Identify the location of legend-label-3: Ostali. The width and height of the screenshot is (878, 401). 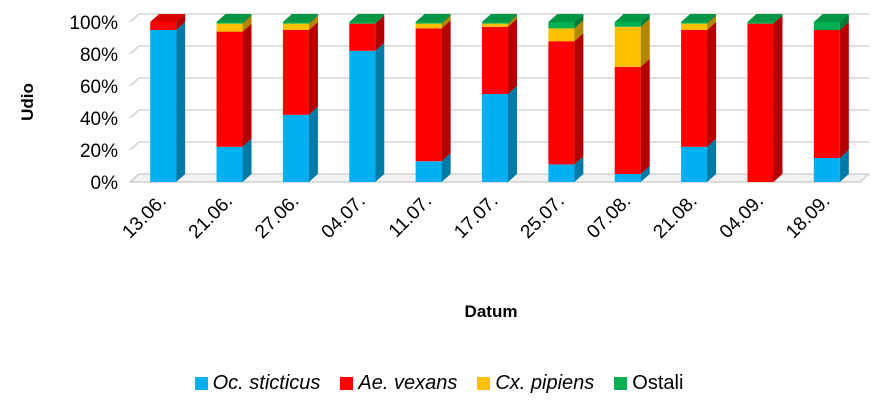
(658, 383).